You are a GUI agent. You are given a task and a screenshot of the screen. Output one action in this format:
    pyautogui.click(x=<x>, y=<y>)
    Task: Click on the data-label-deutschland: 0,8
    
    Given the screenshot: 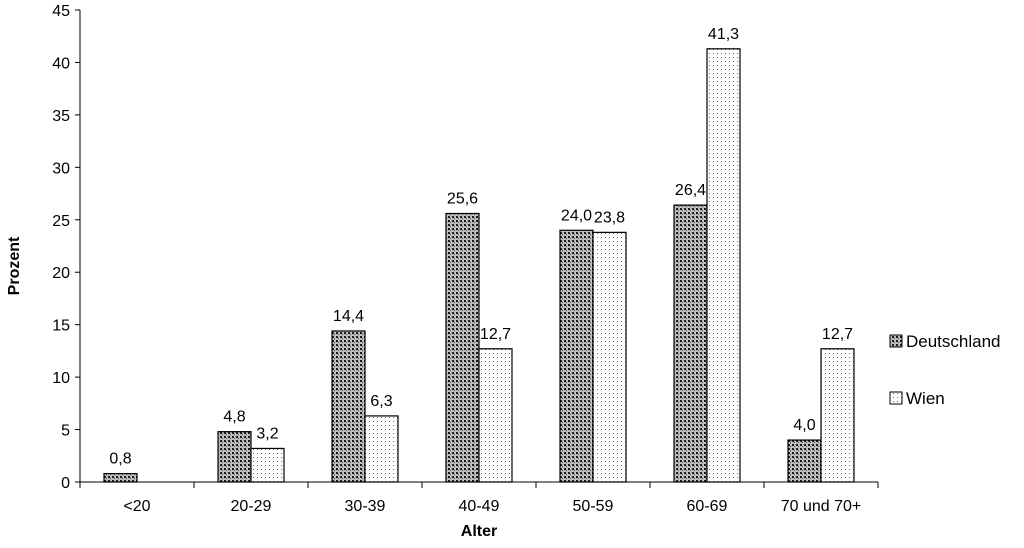 What is the action you would take?
    pyautogui.click(x=120, y=459)
    